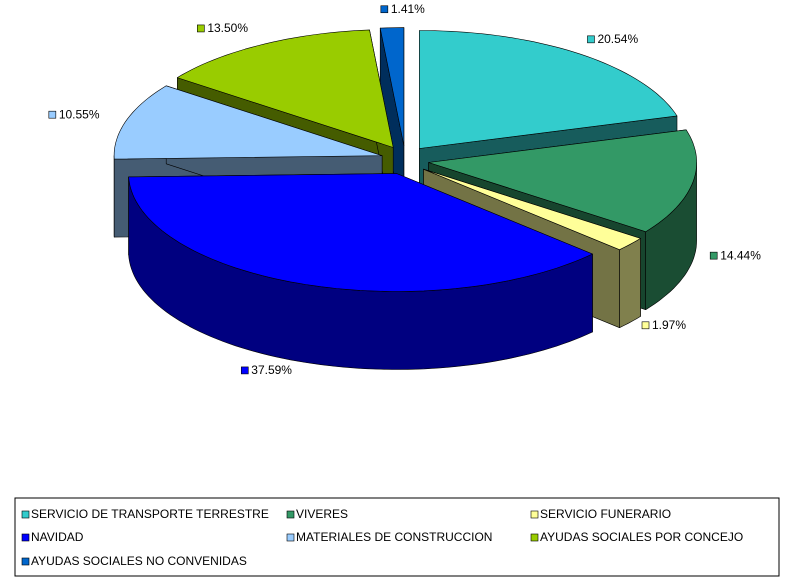 The image size is (794, 578). I want to click on data-label: 20.54%, so click(617, 39).